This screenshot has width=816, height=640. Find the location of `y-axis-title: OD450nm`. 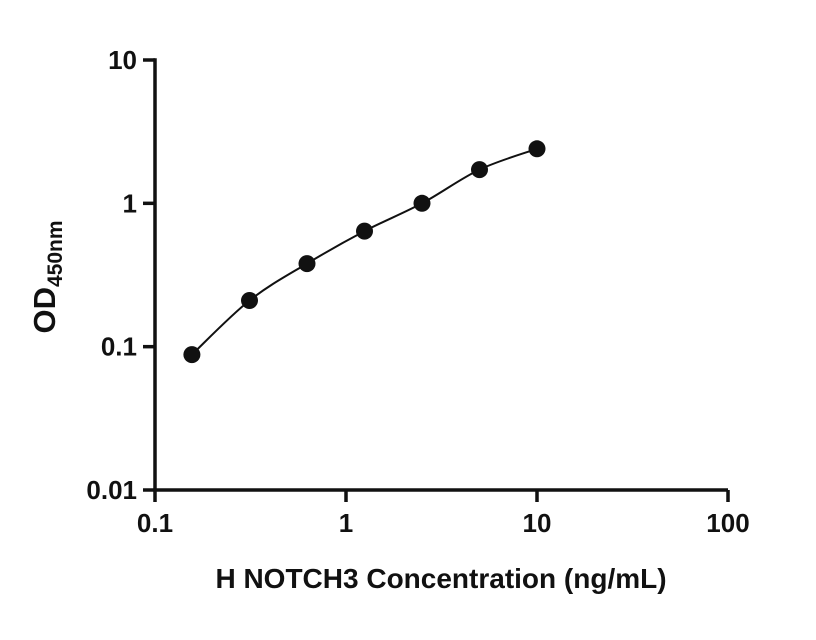

y-axis-title: OD450nm is located at coordinates (47, 276).